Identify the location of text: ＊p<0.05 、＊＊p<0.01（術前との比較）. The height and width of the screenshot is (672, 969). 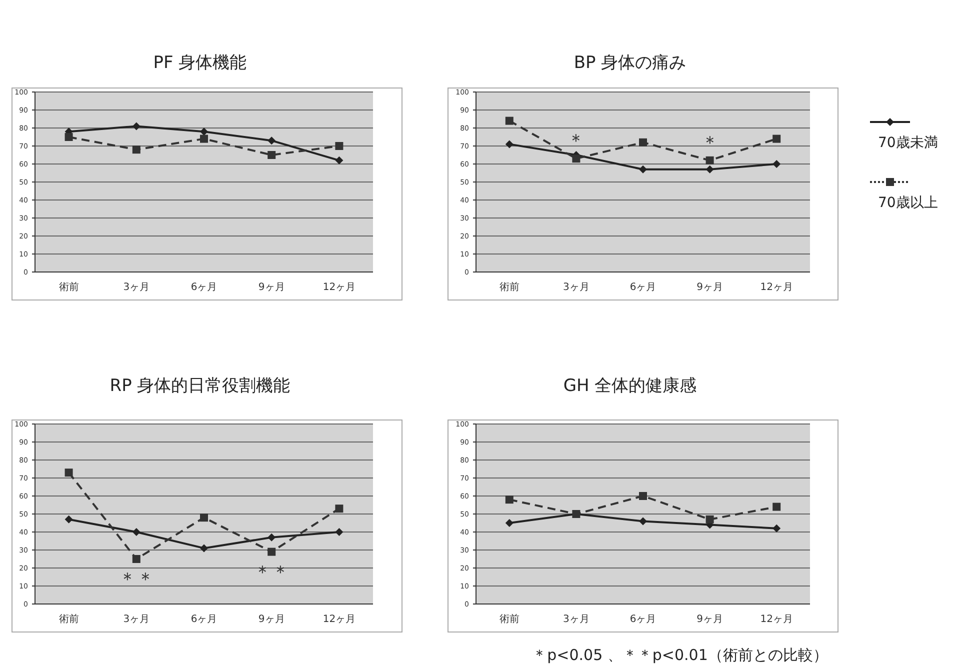
(680, 655).